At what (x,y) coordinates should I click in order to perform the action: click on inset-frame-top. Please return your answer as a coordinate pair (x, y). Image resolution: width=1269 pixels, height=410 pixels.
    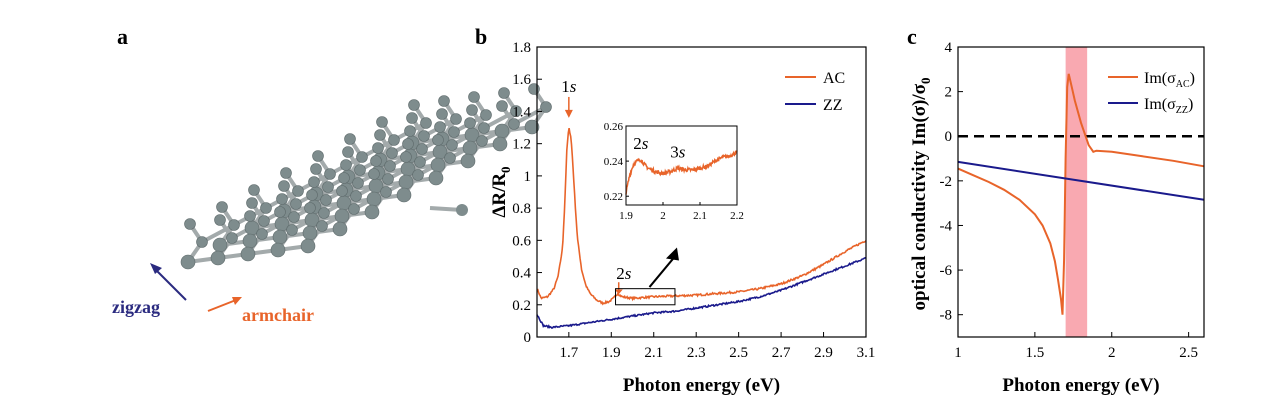
    Looking at the image, I should click on (681, 165).